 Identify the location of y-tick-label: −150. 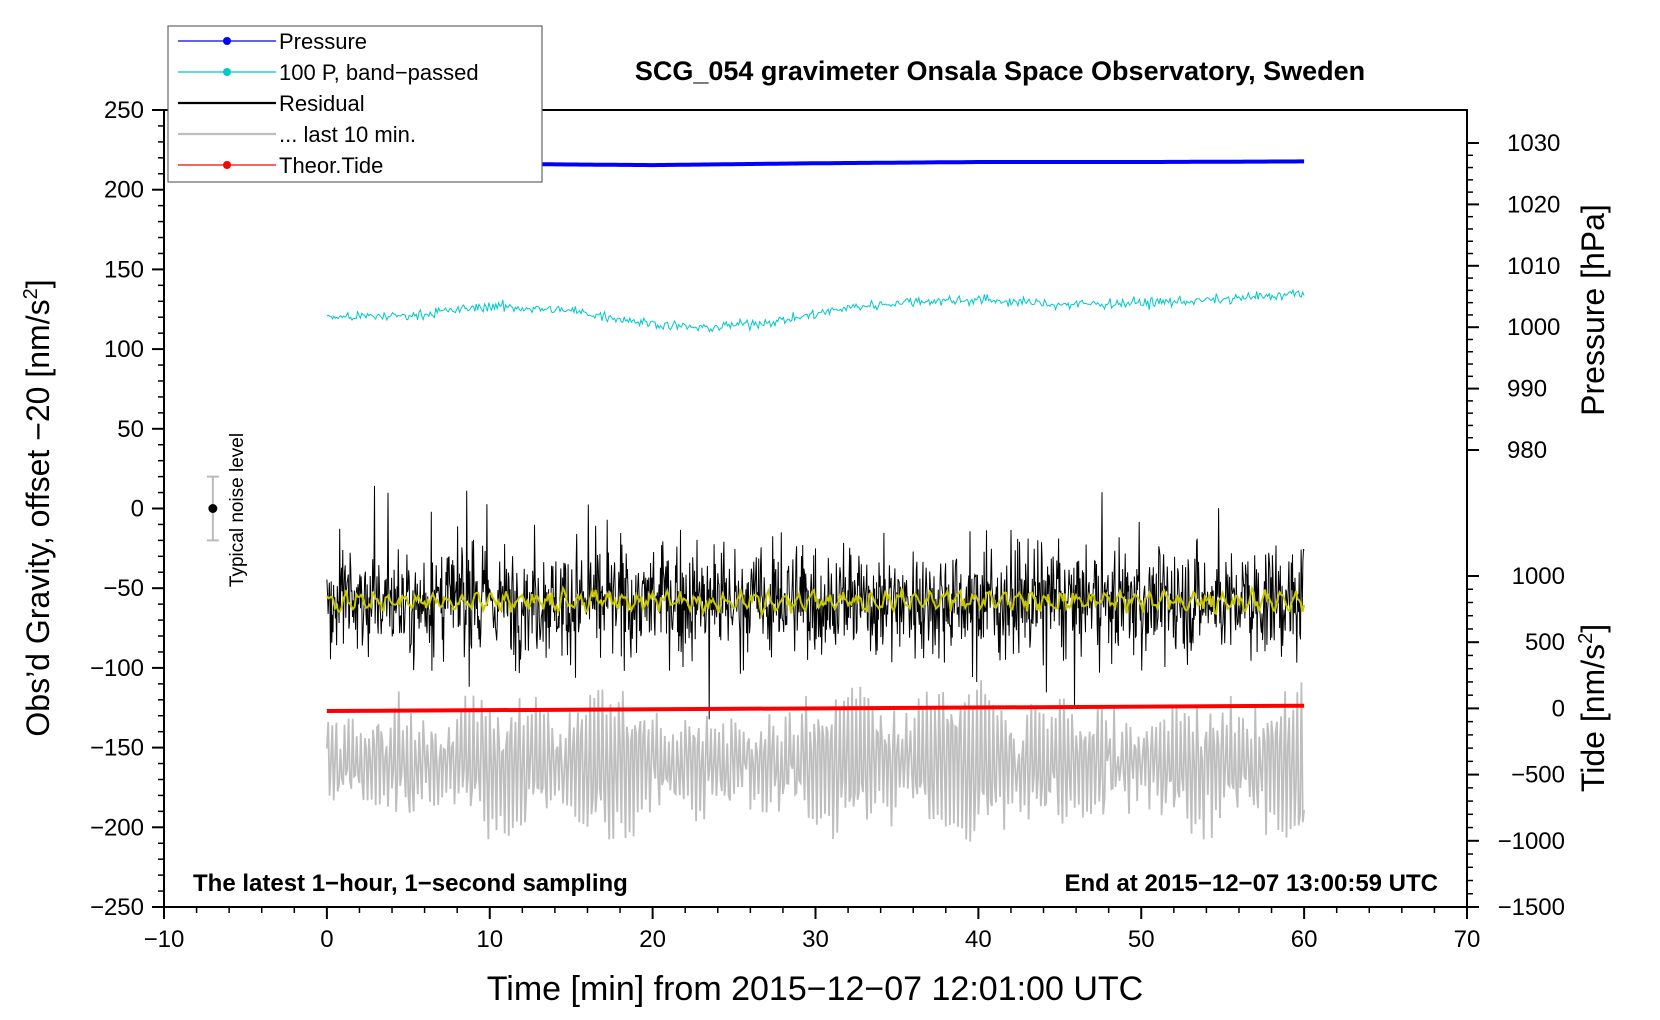
(117, 748).